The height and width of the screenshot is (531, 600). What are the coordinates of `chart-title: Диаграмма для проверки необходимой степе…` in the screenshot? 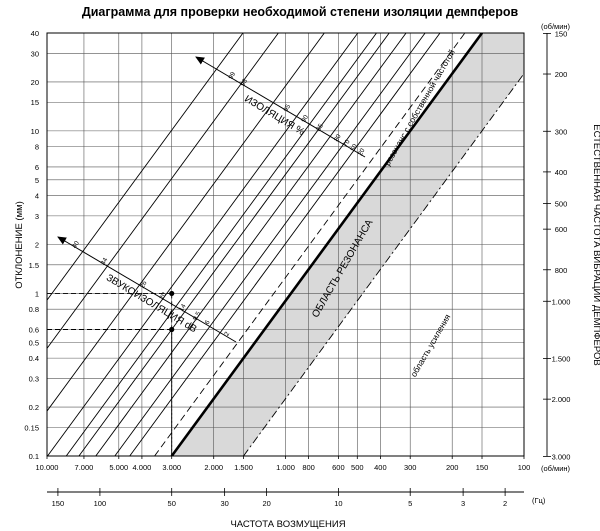 It's located at (300, 12).